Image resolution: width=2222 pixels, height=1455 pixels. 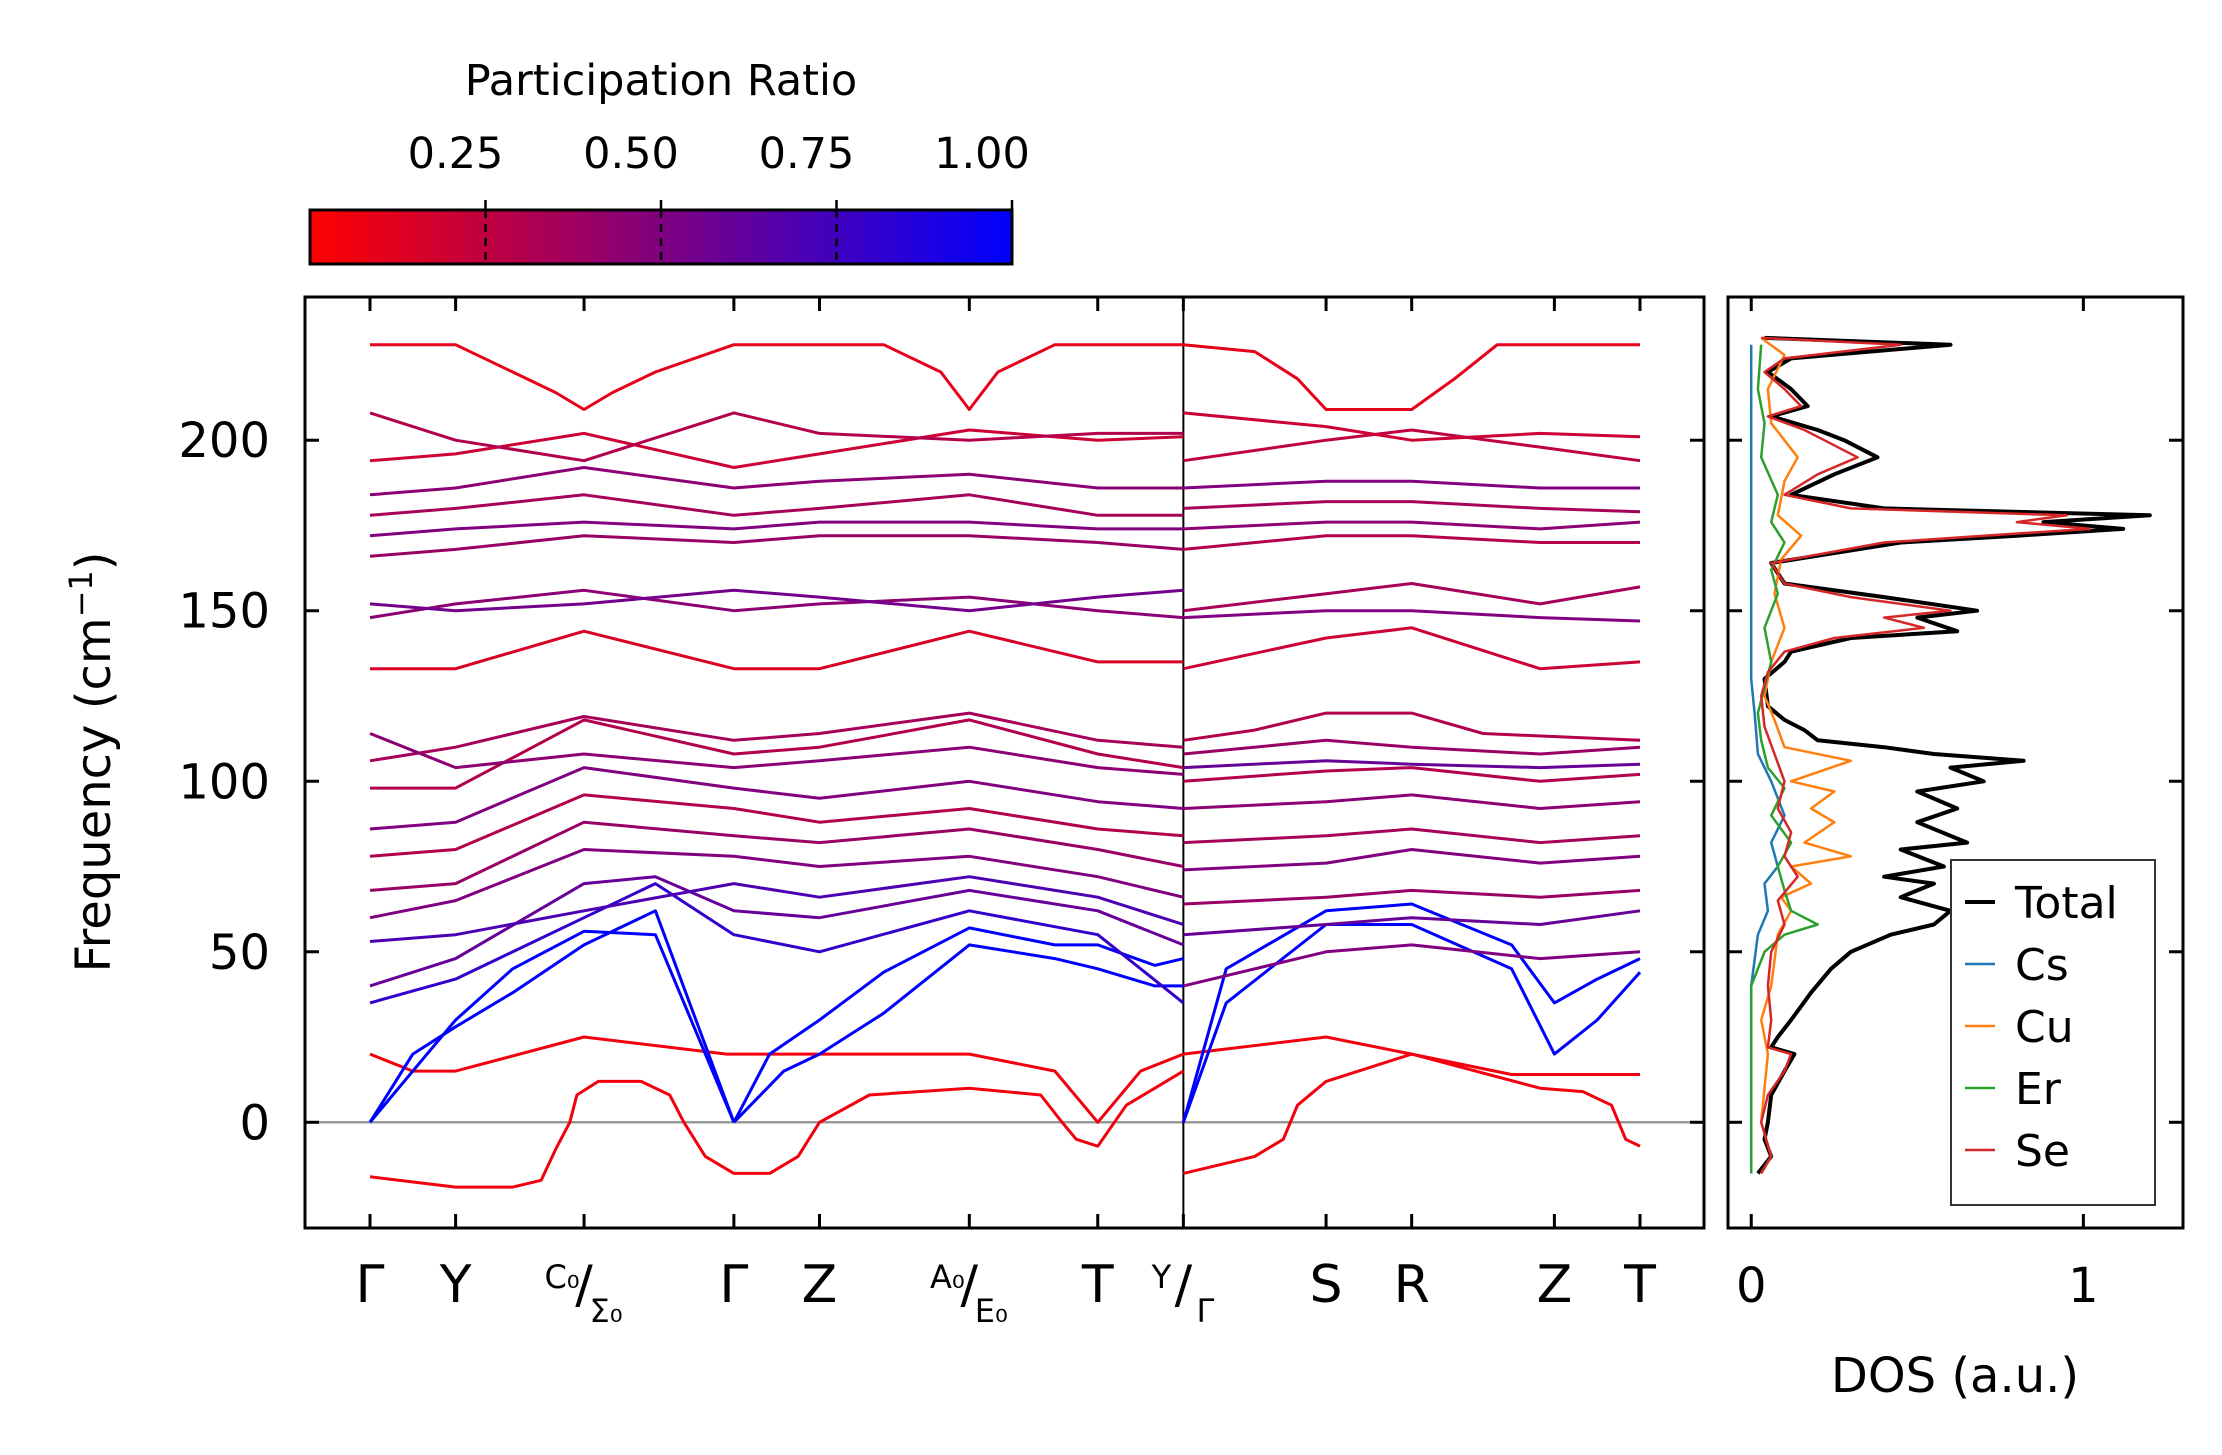 I want to click on kpoint-label-sup: A₀, so click(x=947, y=1277).